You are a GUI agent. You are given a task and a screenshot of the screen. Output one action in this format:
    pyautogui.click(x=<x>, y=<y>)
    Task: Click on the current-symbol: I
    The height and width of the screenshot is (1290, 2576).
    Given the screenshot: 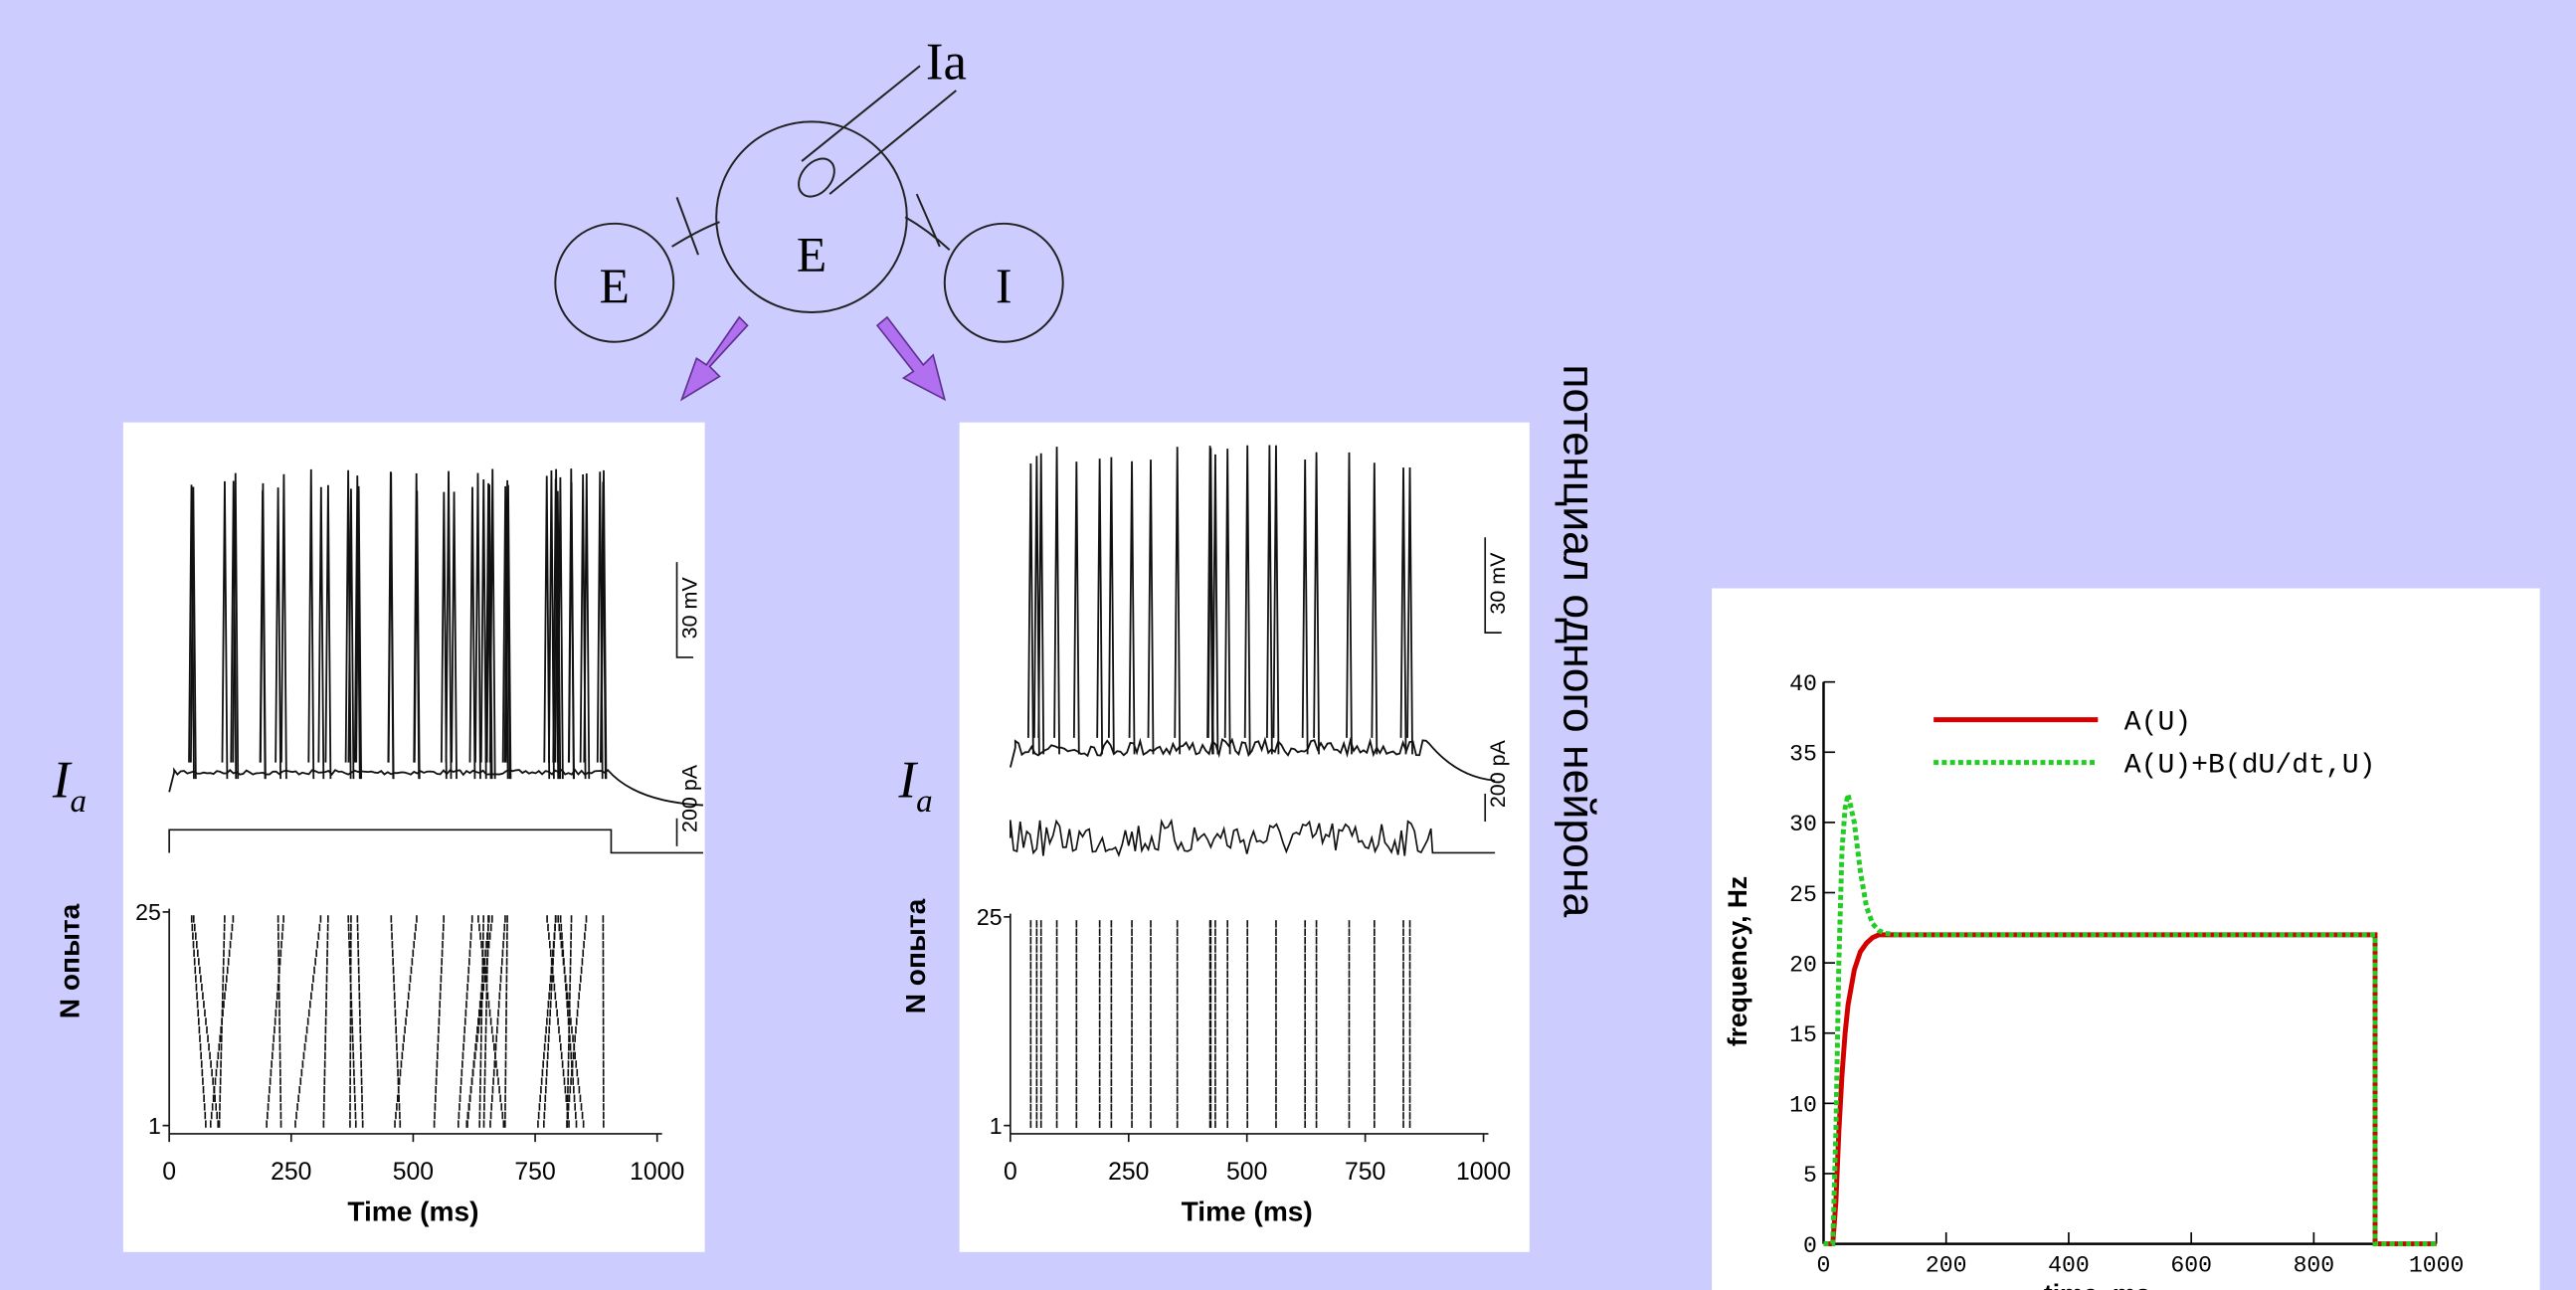 What is the action you would take?
    pyautogui.click(x=62, y=780)
    